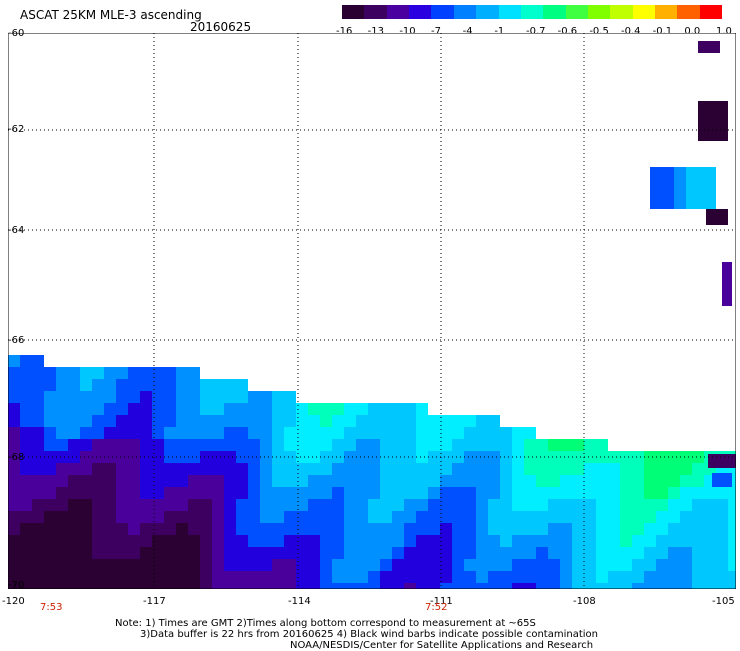 This screenshot has height=651, width=740. What do you see at coordinates (16, 129) in the screenshot?
I see `lat-label: -62` at bounding box center [16, 129].